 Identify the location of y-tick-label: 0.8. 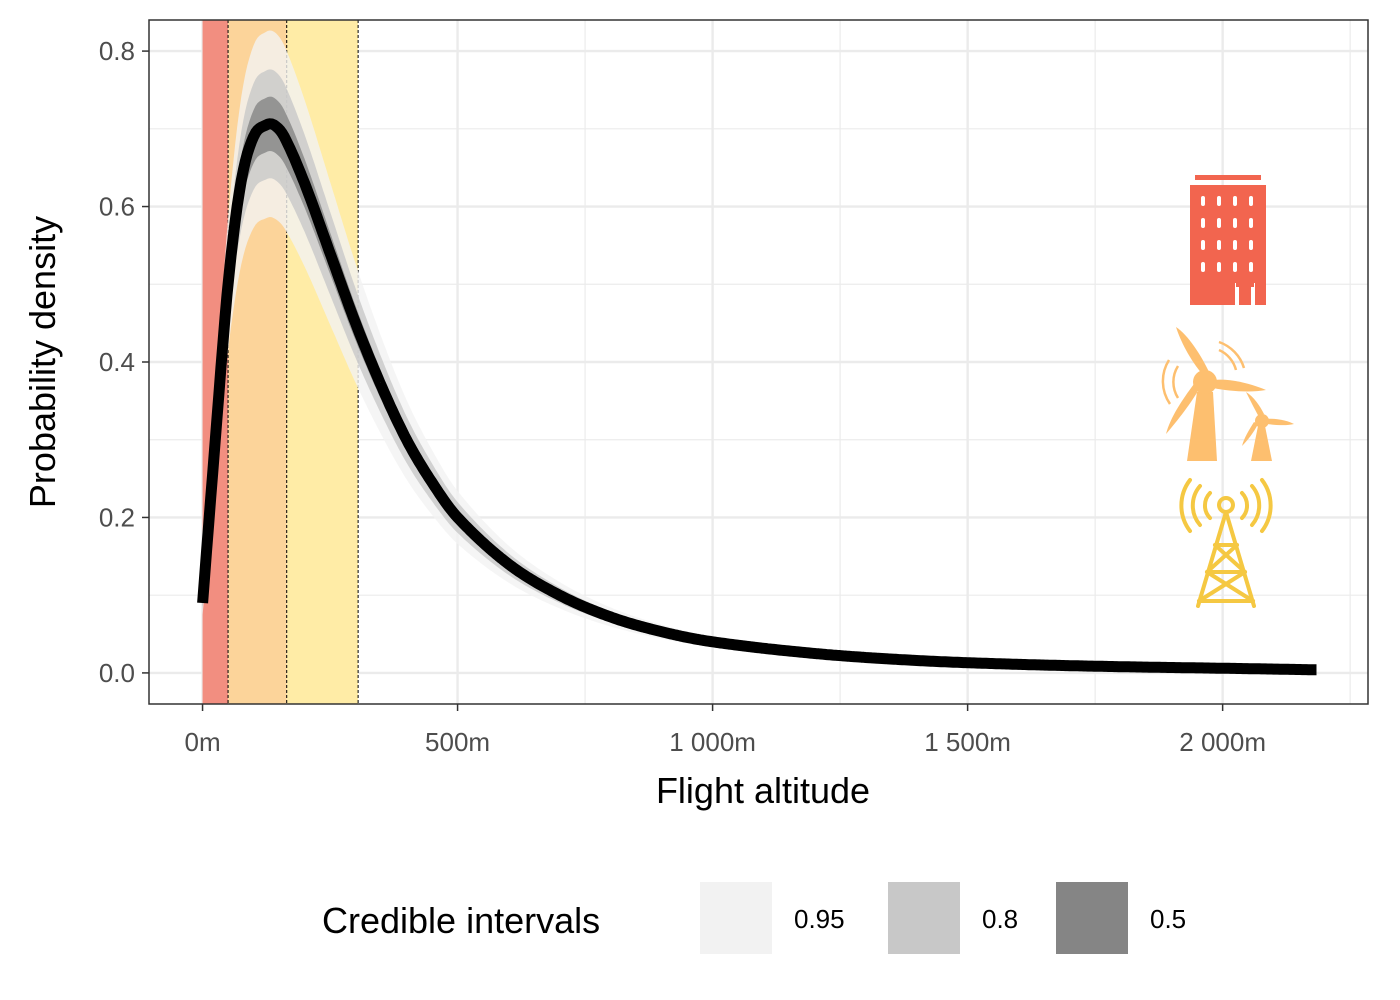
(117, 51).